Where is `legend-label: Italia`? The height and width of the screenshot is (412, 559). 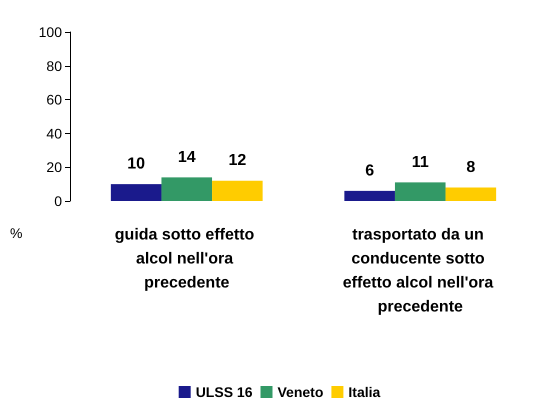 legend-label: Italia is located at coordinates (364, 392).